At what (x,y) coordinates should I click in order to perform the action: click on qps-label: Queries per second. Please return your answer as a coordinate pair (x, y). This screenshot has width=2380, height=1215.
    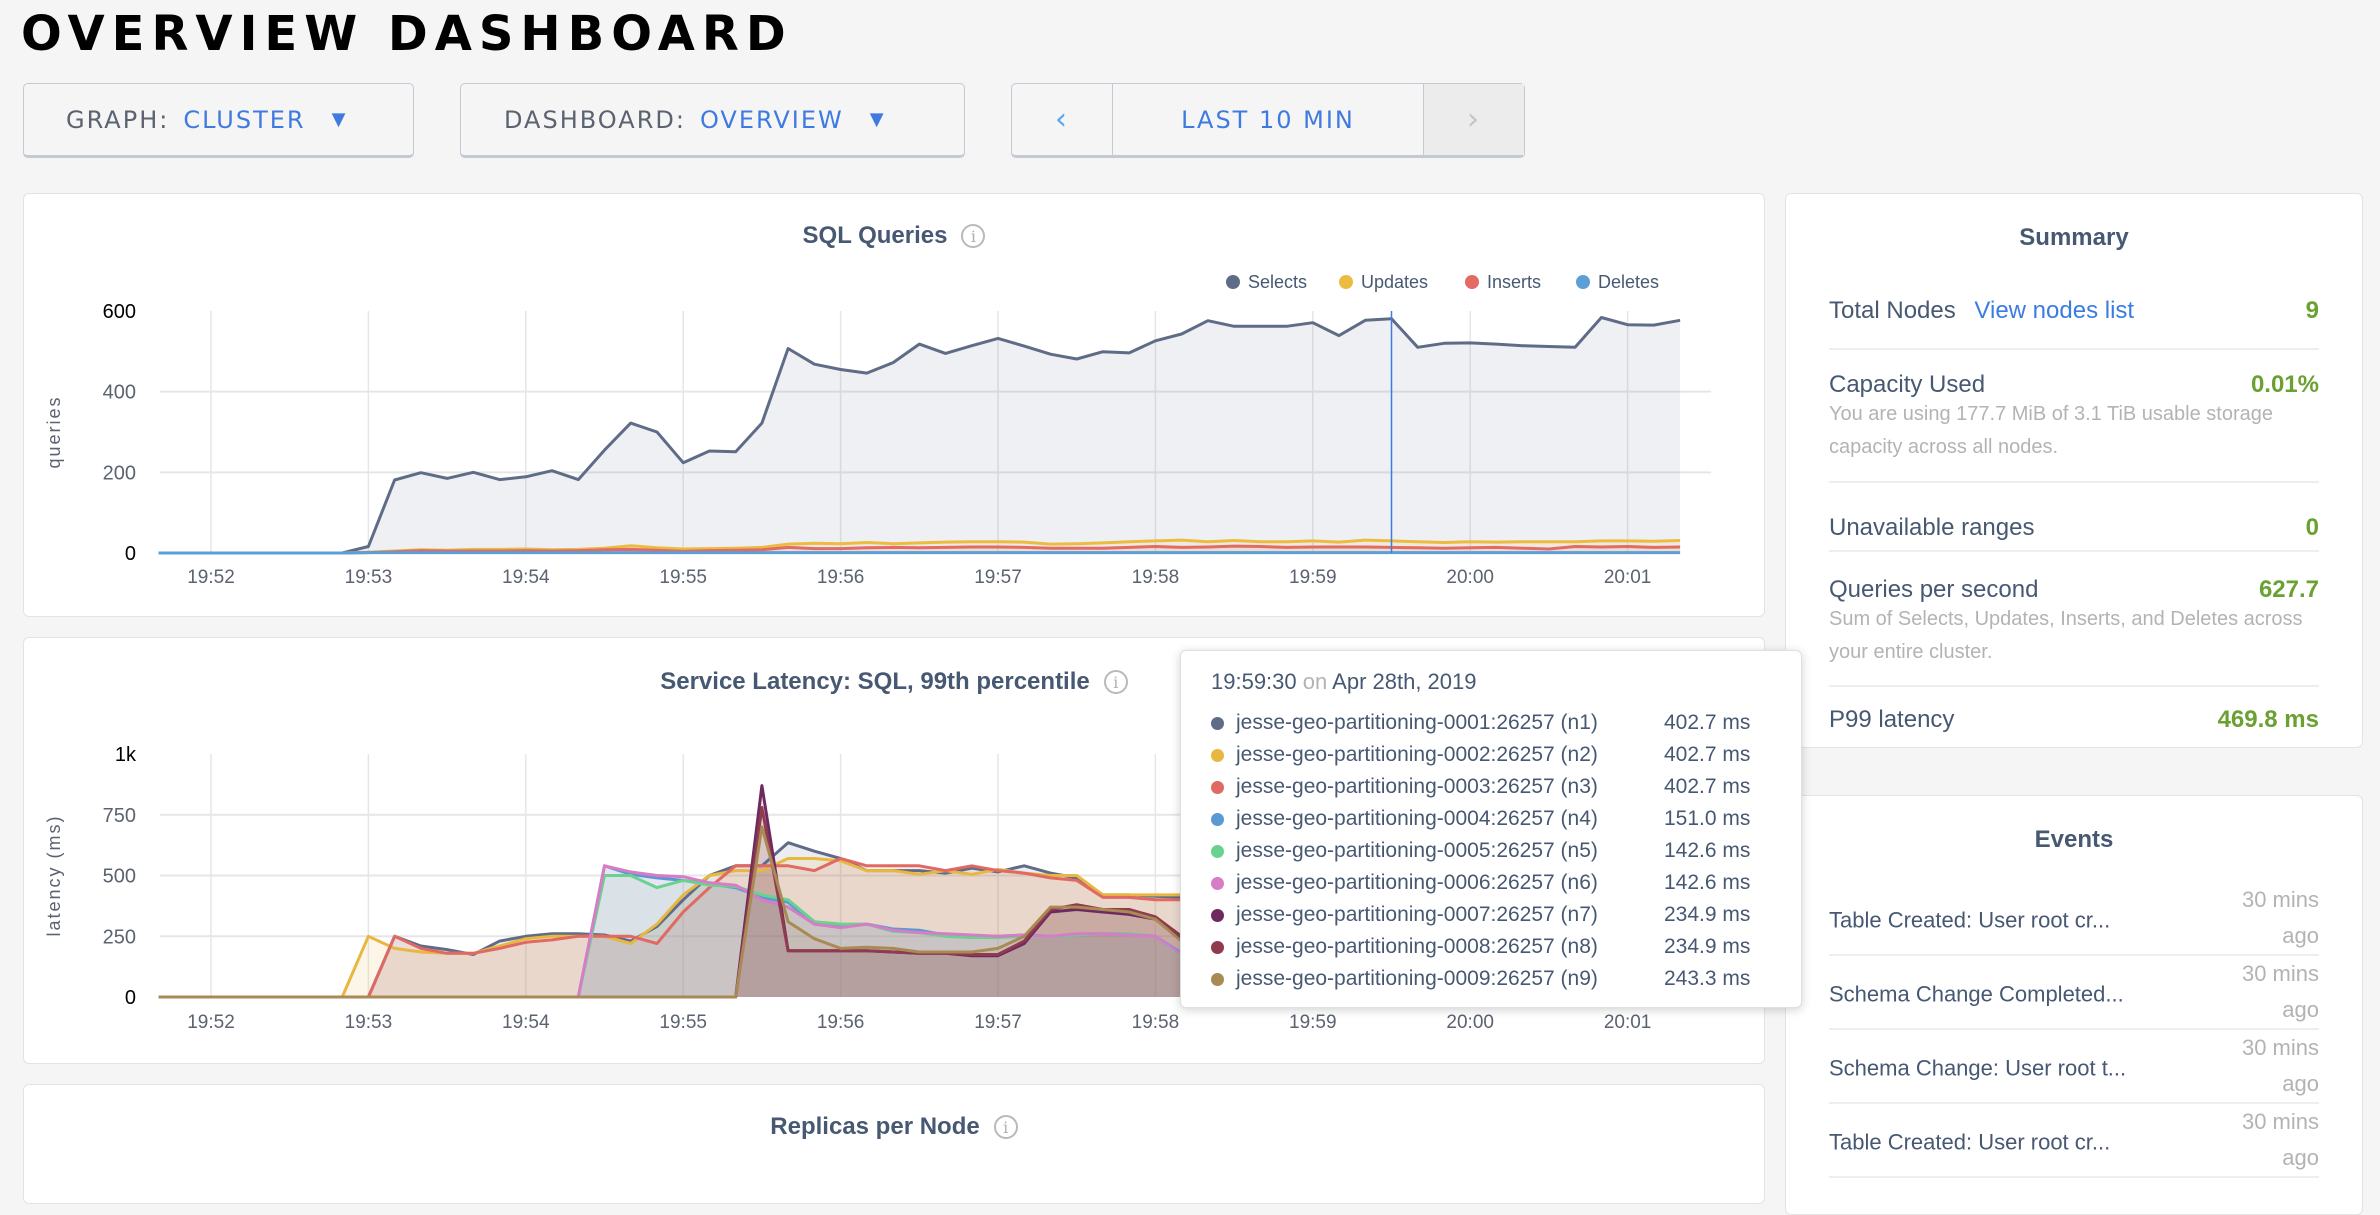
    Looking at the image, I should click on (1933, 590).